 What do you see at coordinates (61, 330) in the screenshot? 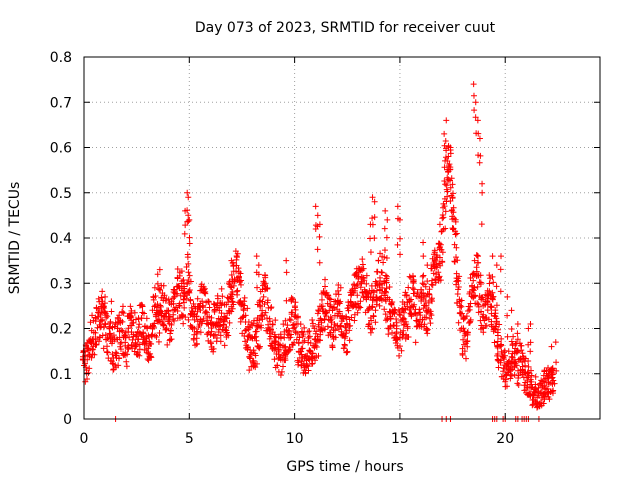
I see `y-tick-label: 0.2` at bounding box center [61, 330].